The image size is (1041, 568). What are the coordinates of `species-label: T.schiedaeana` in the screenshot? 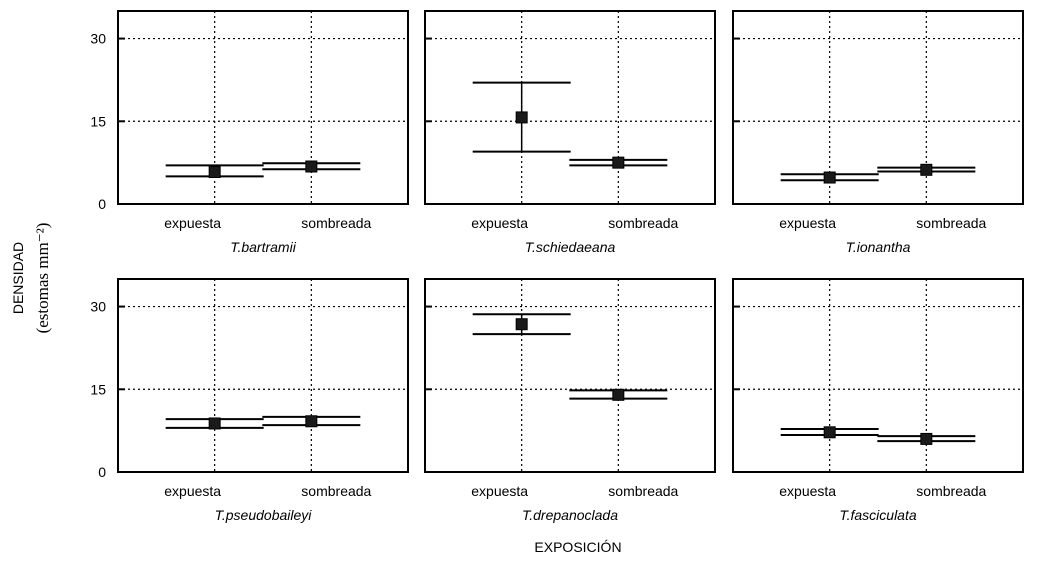 It's located at (570, 247).